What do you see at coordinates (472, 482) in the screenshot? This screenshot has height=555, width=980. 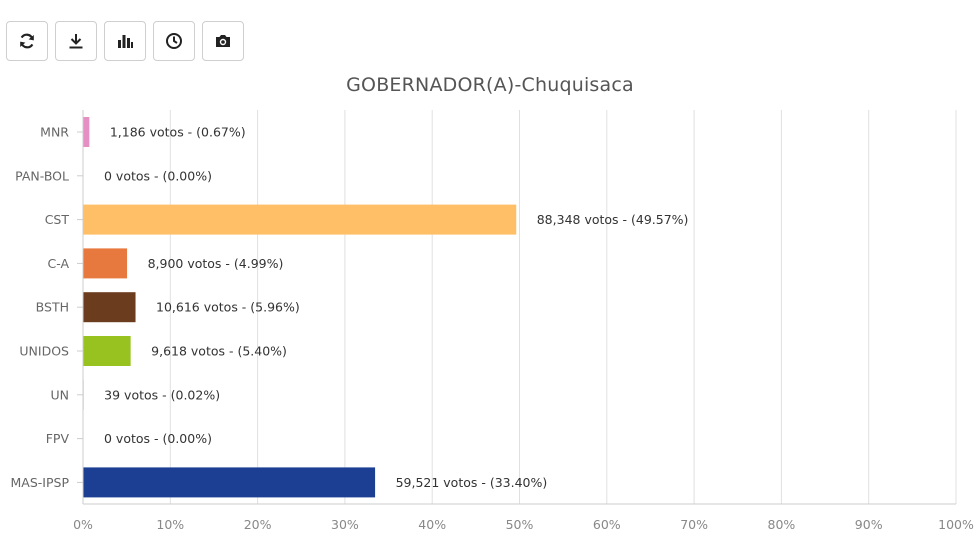 I see `data-label: 59,521 votos - (33.40%)` at bounding box center [472, 482].